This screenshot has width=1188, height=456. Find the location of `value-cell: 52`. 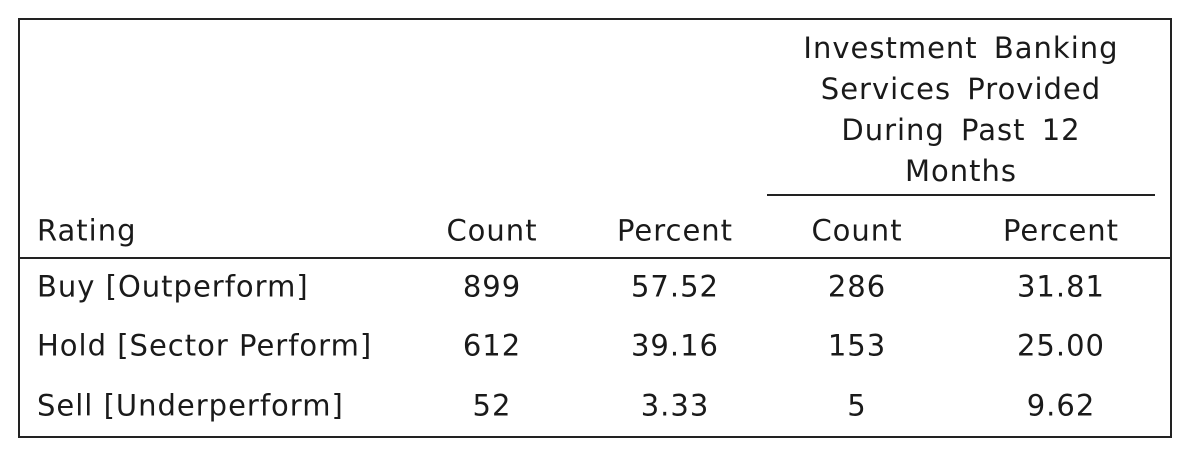

value-cell: 52 is located at coordinates (492, 405).